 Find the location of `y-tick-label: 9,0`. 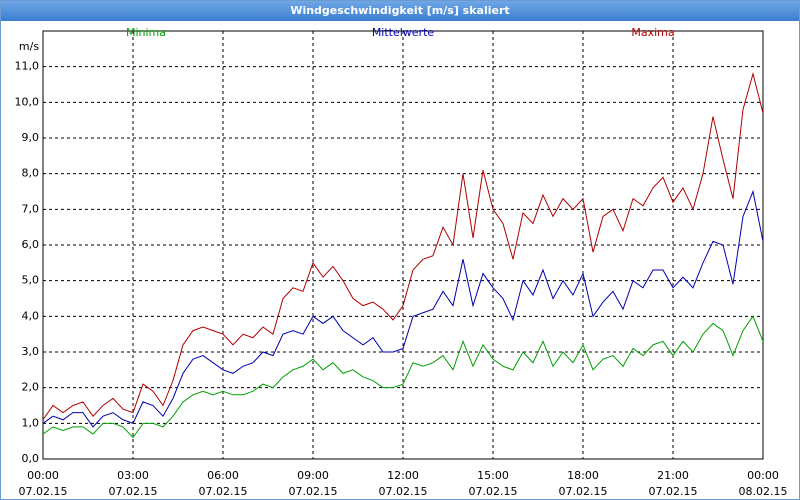

y-tick-label: 9,0 is located at coordinates (31, 137).